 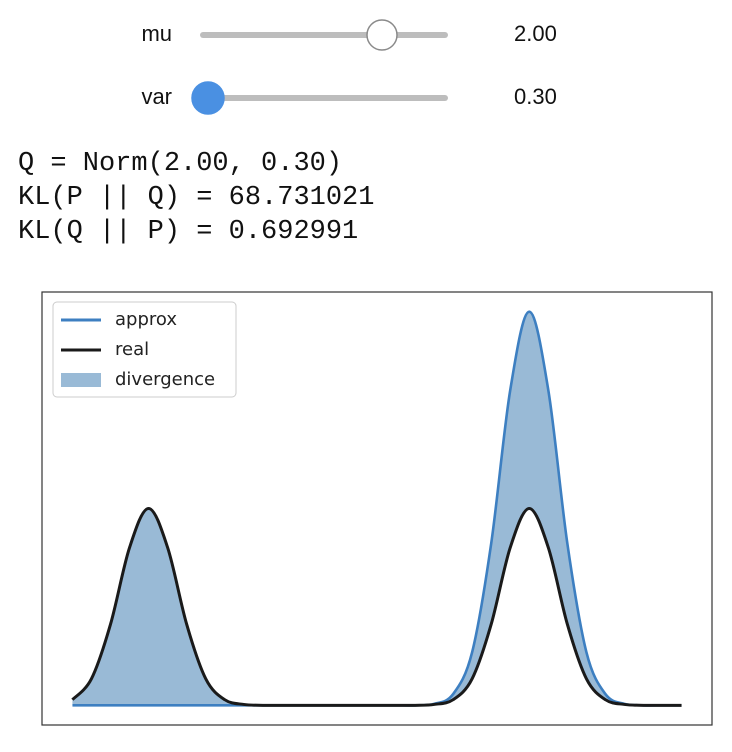 I want to click on legend: approx real divergence, so click(x=144, y=349).